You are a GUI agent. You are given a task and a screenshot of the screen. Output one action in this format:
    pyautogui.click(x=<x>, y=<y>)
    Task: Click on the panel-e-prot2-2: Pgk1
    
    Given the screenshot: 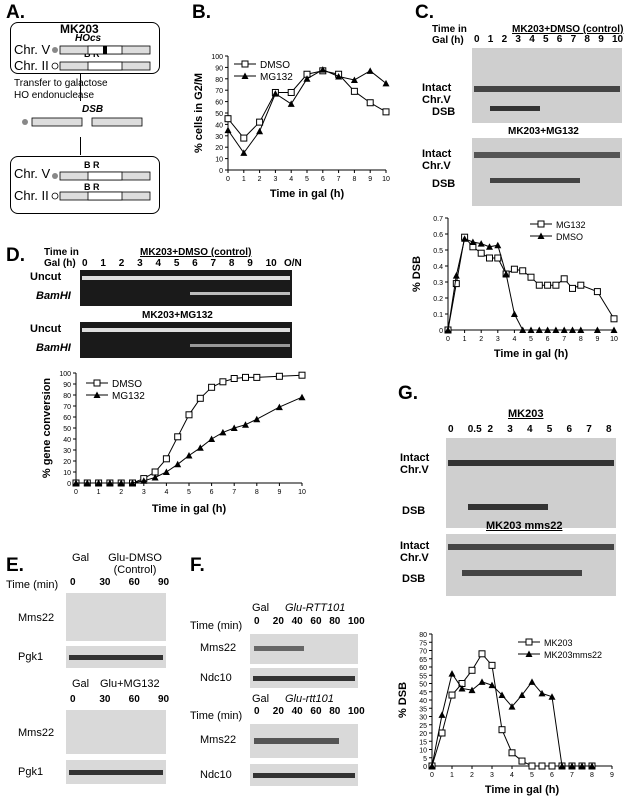 What is the action you would take?
    pyautogui.click(x=31, y=772)
    